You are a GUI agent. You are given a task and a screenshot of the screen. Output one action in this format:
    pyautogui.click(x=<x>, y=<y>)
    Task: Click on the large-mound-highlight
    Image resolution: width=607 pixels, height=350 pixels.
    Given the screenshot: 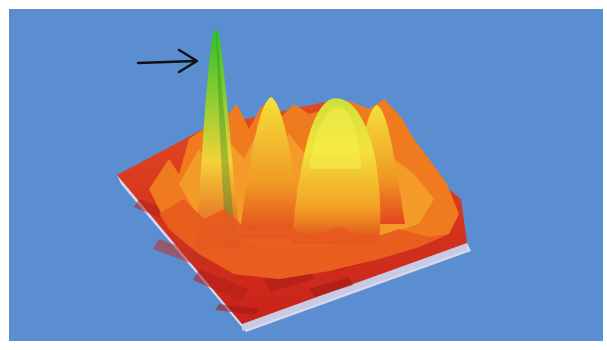 What is the action you would take?
    pyautogui.click(x=335, y=138)
    